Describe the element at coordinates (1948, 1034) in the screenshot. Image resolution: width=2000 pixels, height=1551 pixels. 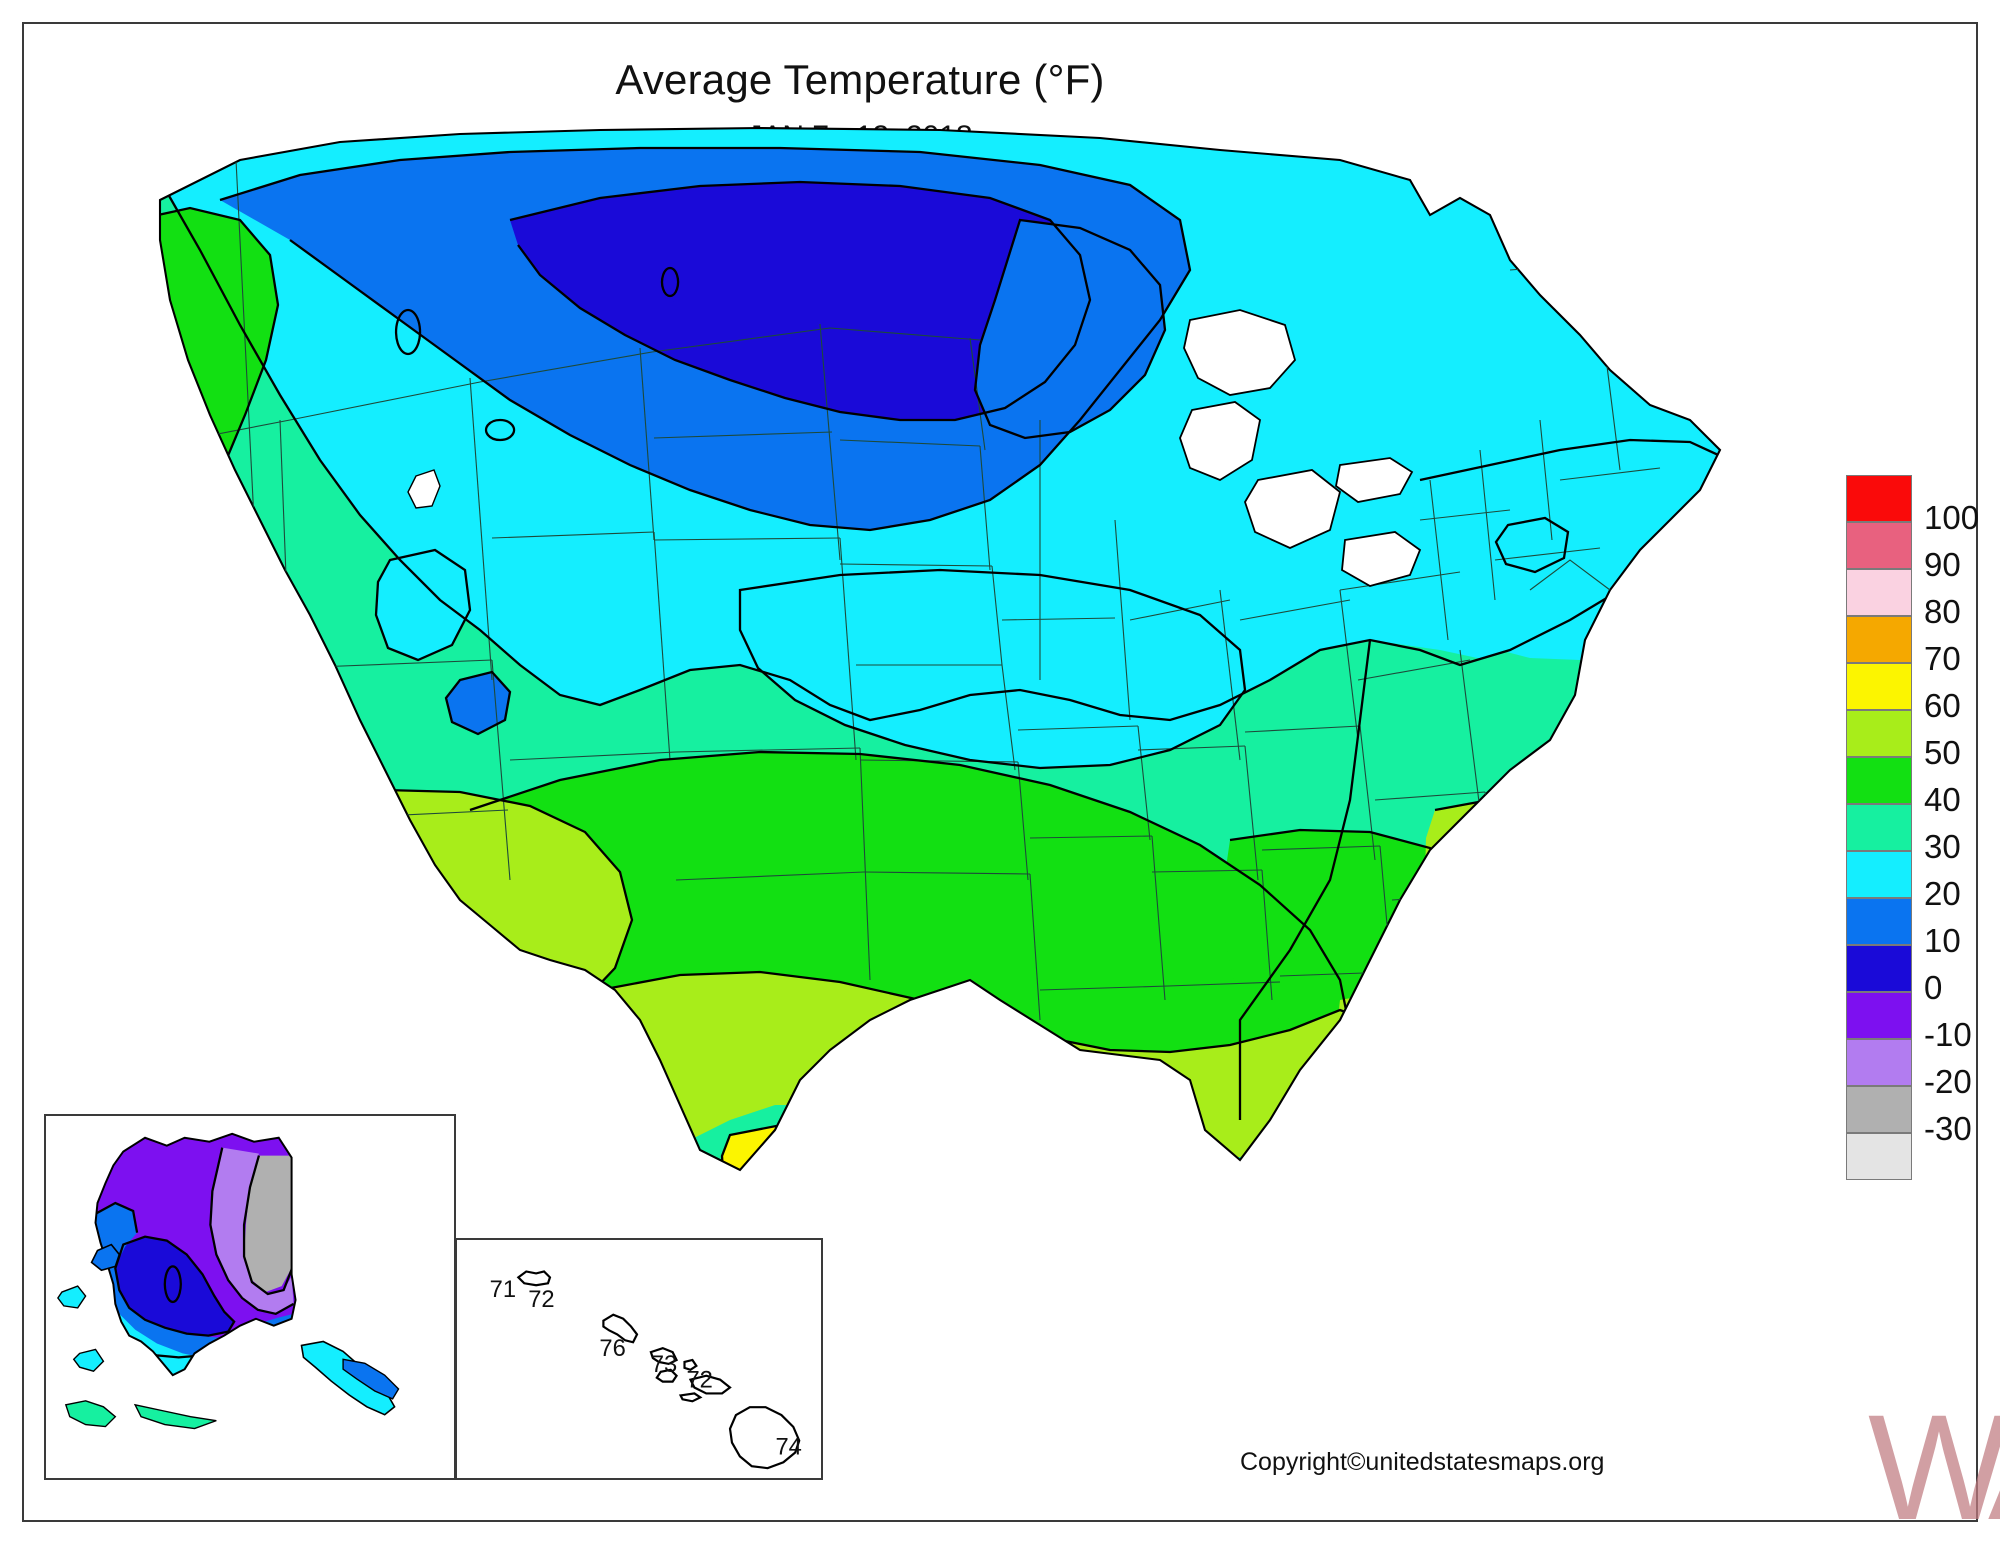
I see `legend-label: -10` at that location.